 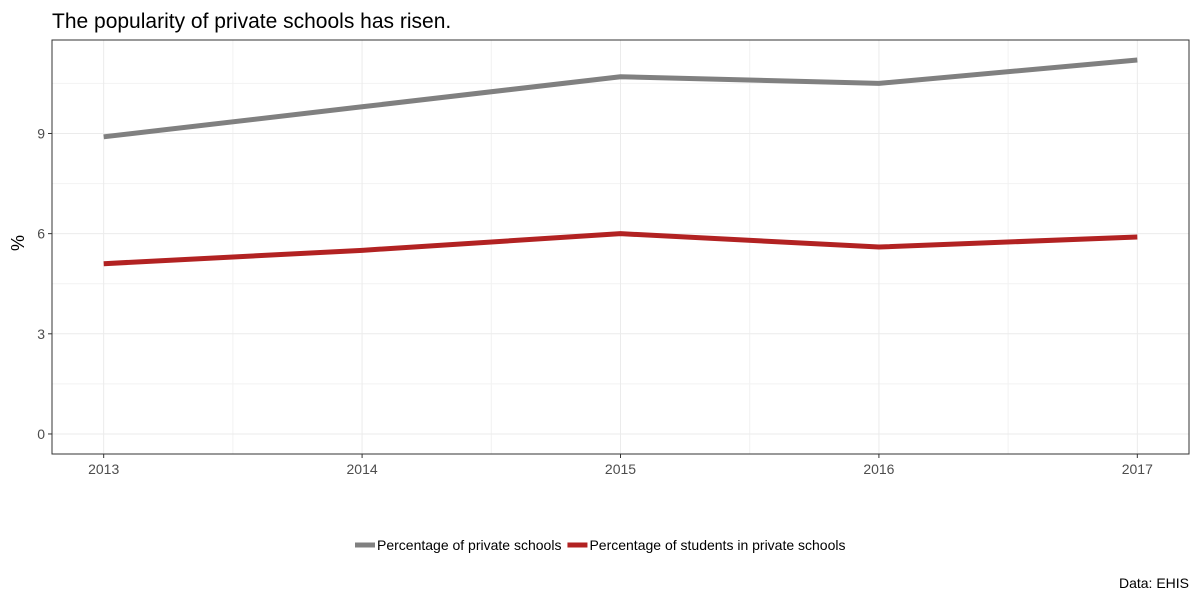 What do you see at coordinates (18, 243) in the screenshot?
I see `y-axis-label: %` at bounding box center [18, 243].